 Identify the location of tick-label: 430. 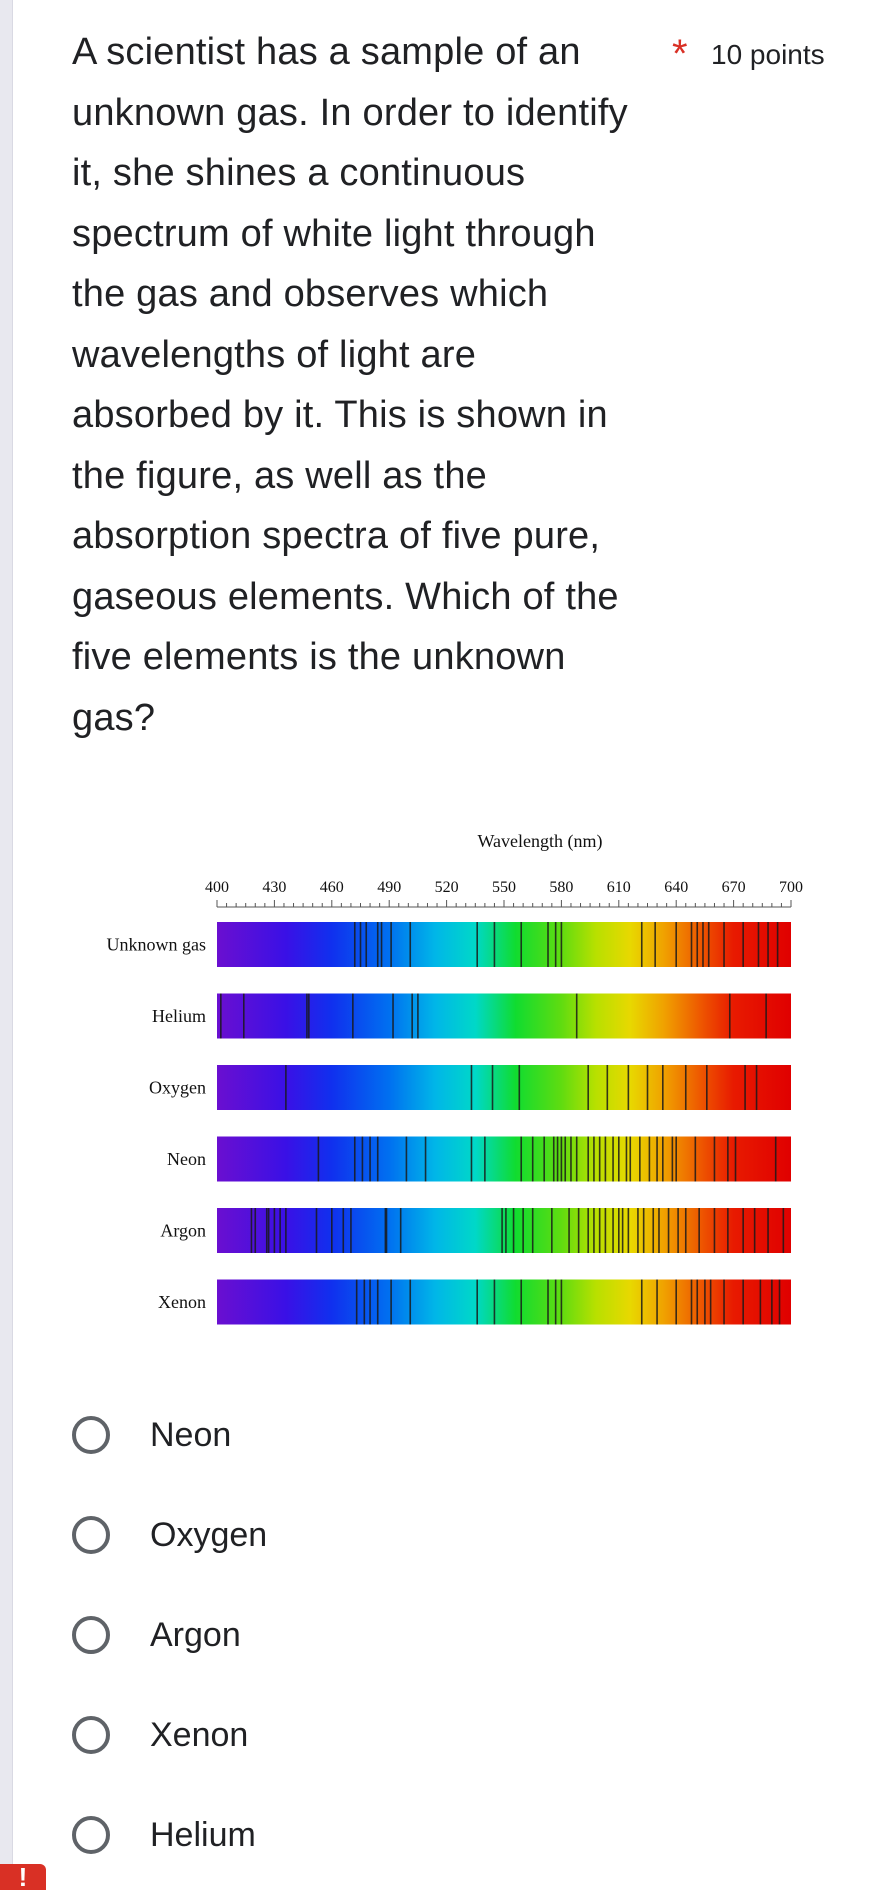
(274, 887).